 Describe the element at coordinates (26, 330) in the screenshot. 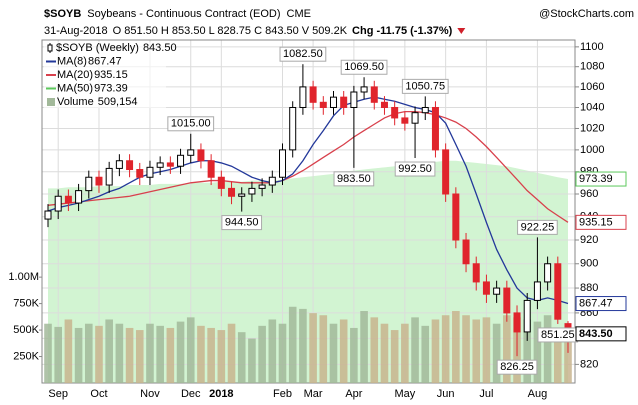

I see `y2-tick-label: 500K` at that location.